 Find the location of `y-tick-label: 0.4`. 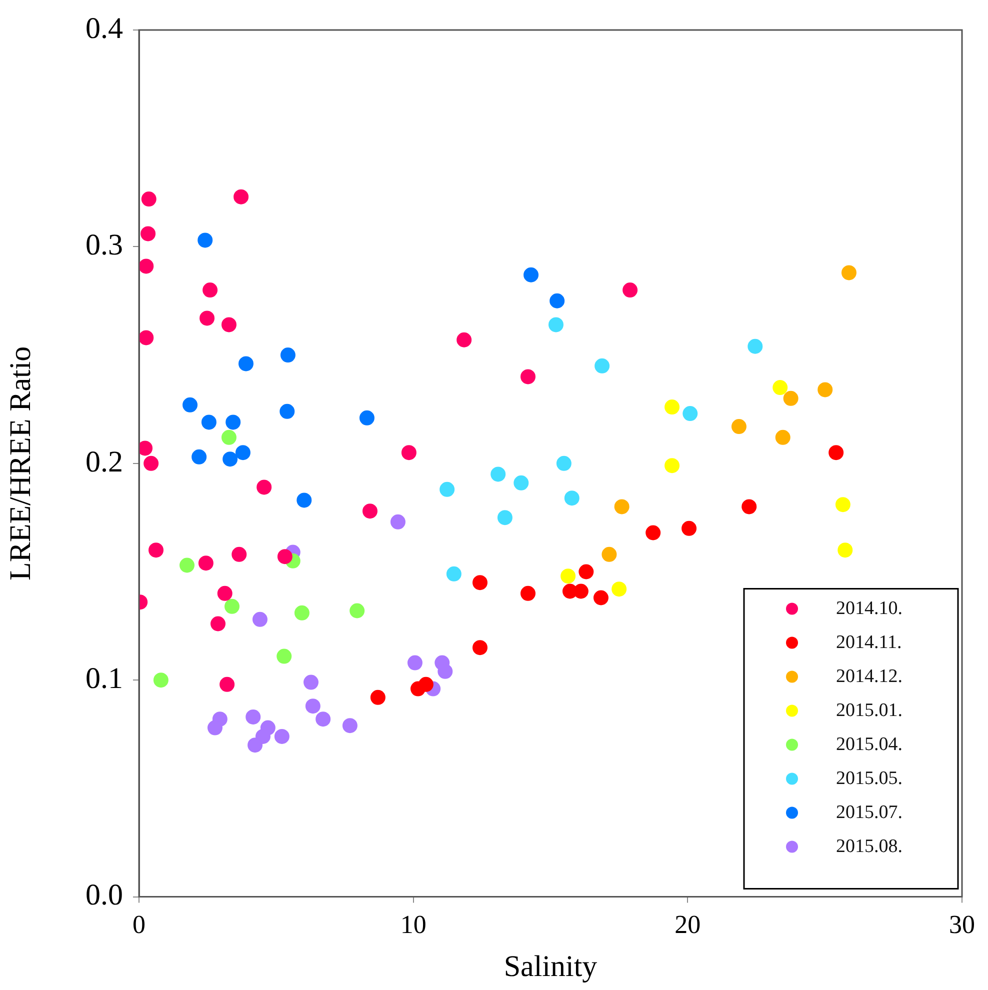

y-tick-label: 0.4 is located at coordinates (104, 28).